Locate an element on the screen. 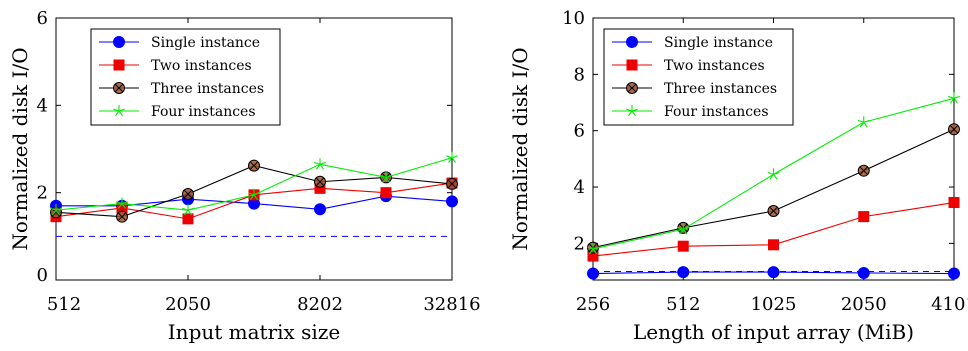 This screenshot has width=968, height=351. legend-label: Four instances is located at coordinates (203, 112).